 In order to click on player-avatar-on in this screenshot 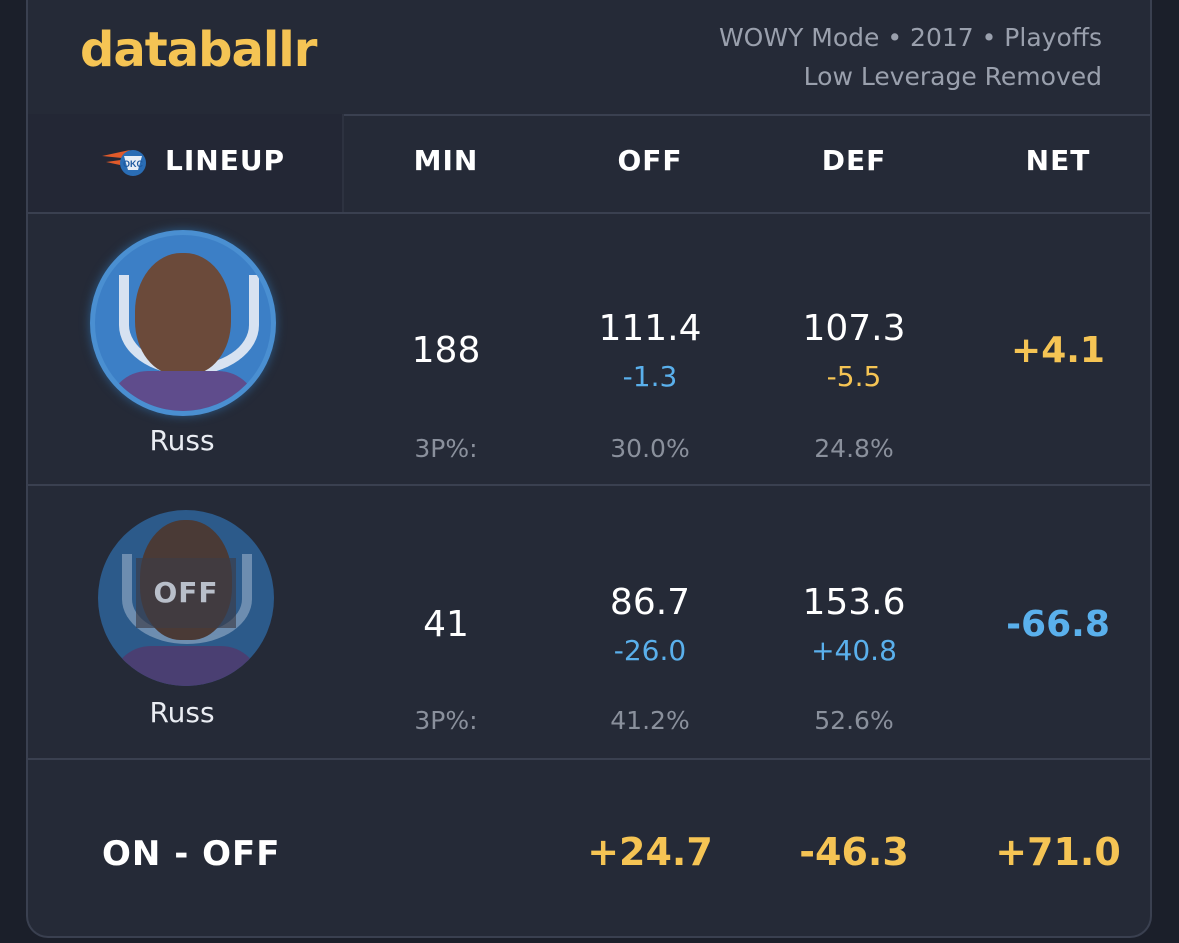, I will do `click(183, 323)`.